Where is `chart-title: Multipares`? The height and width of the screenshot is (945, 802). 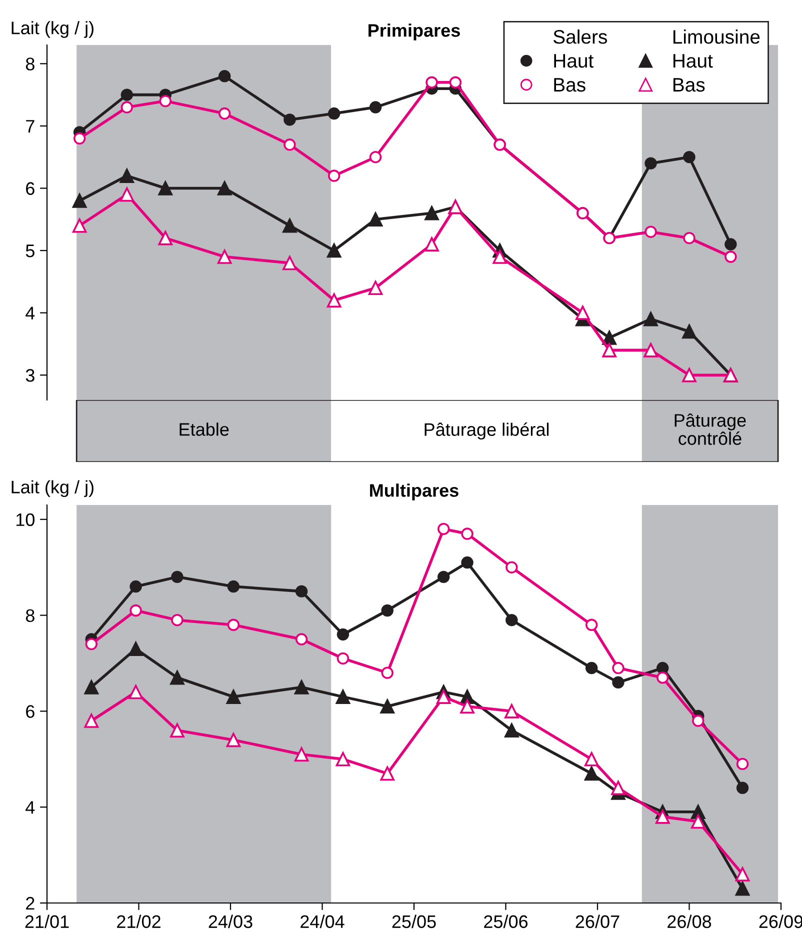 chart-title: Multipares is located at coordinates (414, 492).